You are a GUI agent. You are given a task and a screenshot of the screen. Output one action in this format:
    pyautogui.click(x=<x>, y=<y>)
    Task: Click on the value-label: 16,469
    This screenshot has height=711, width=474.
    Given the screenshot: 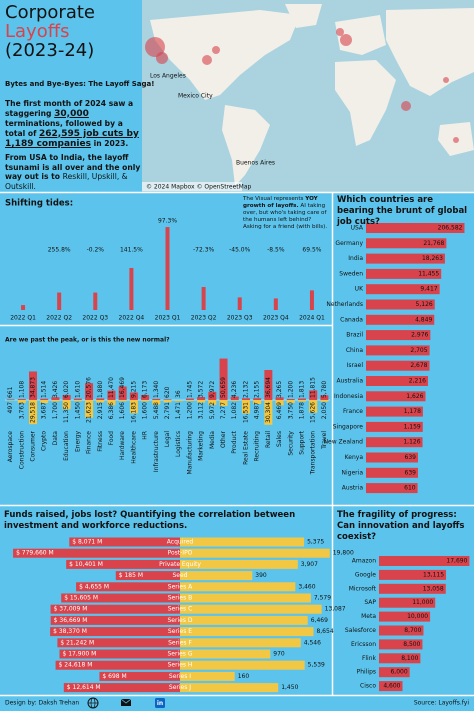 What is the action you would take?
    pyautogui.click(x=122, y=387)
    